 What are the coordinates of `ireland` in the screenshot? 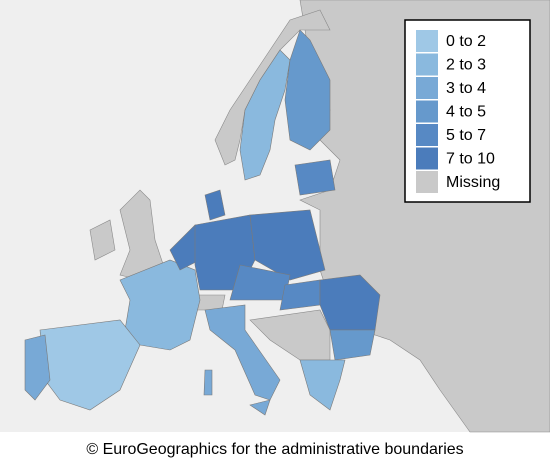 It's located at (102, 240).